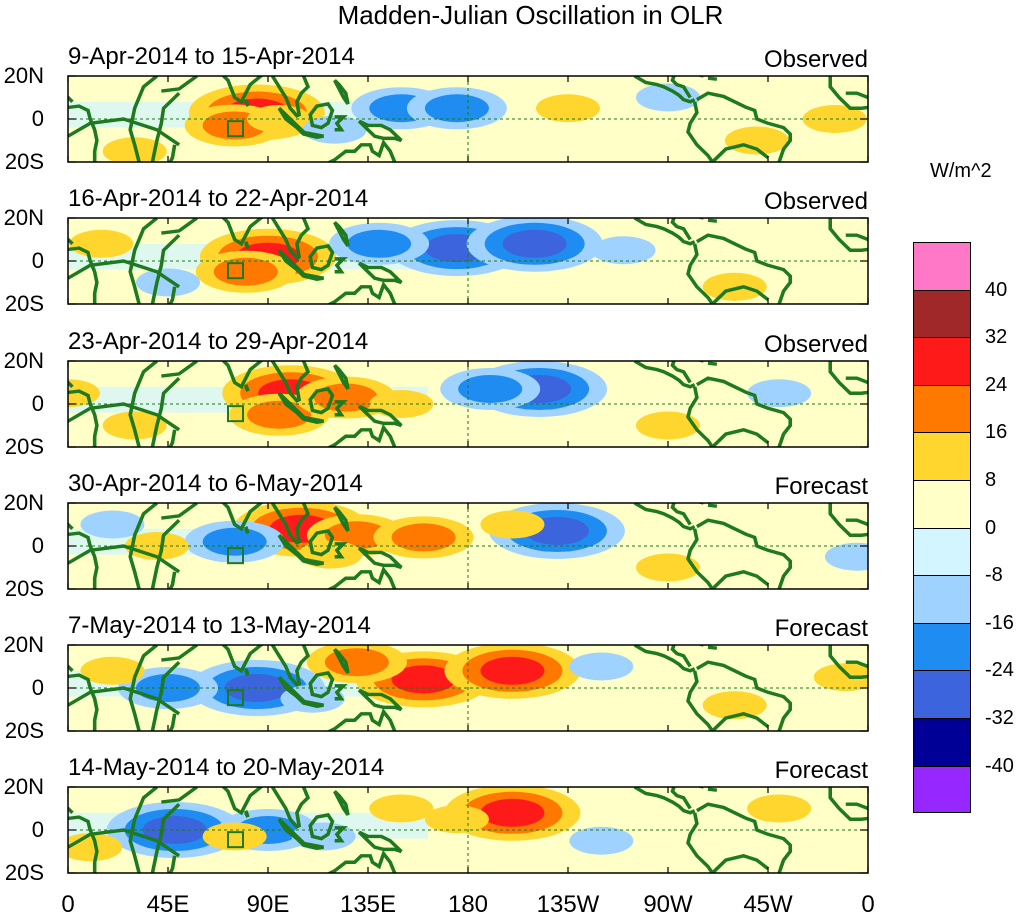 This screenshot has width=1021, height=920. I want to click on panel-date-range: 9-Apr-2014 to 15-Apr-2014, so click(211, 56).